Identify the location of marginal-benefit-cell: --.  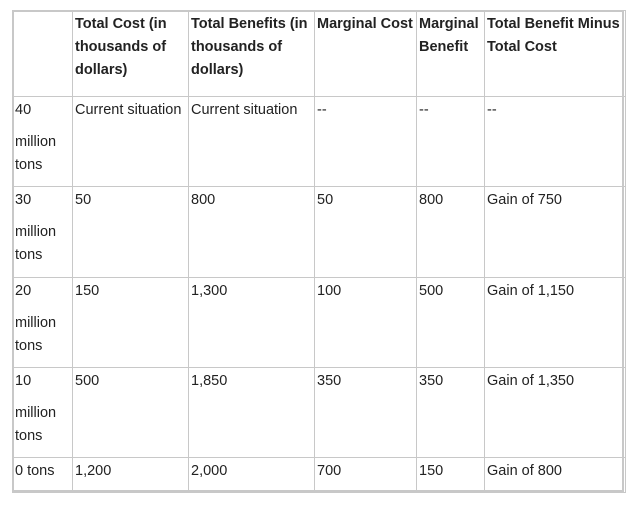
(450, 141).